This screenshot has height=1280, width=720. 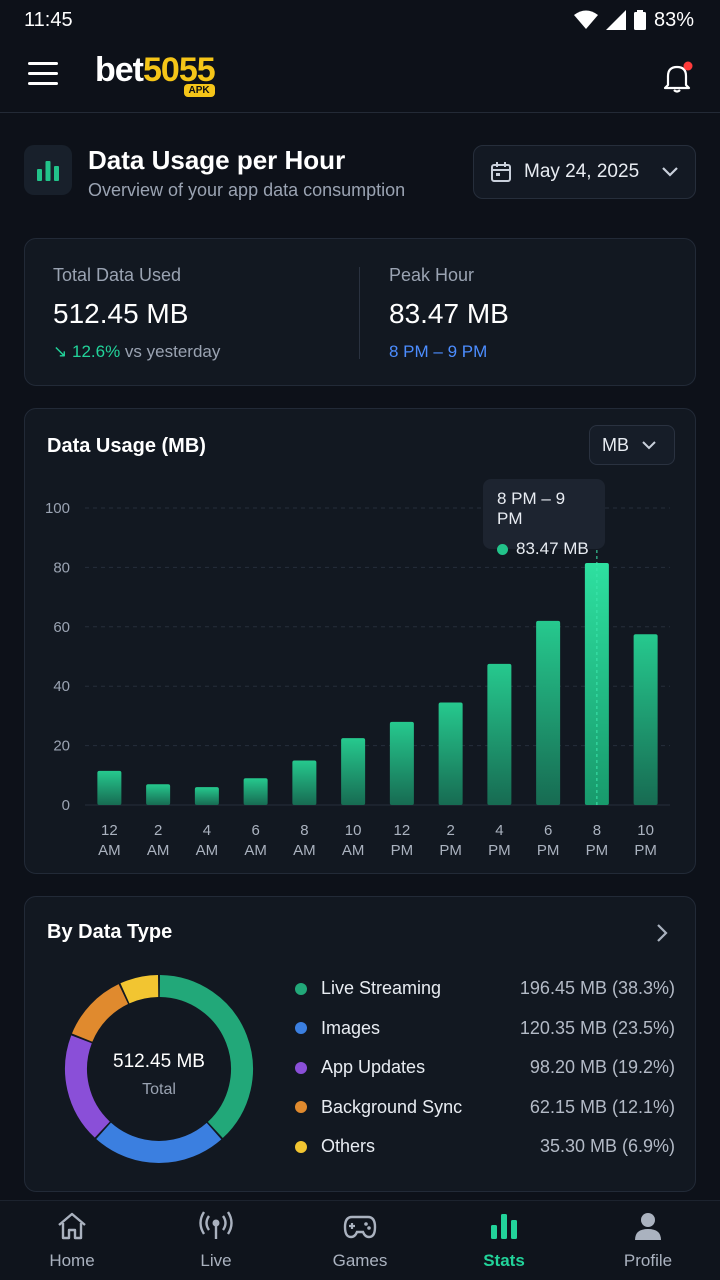 I want to click on nav-stats: Stats, so click(x=504, y=1240).